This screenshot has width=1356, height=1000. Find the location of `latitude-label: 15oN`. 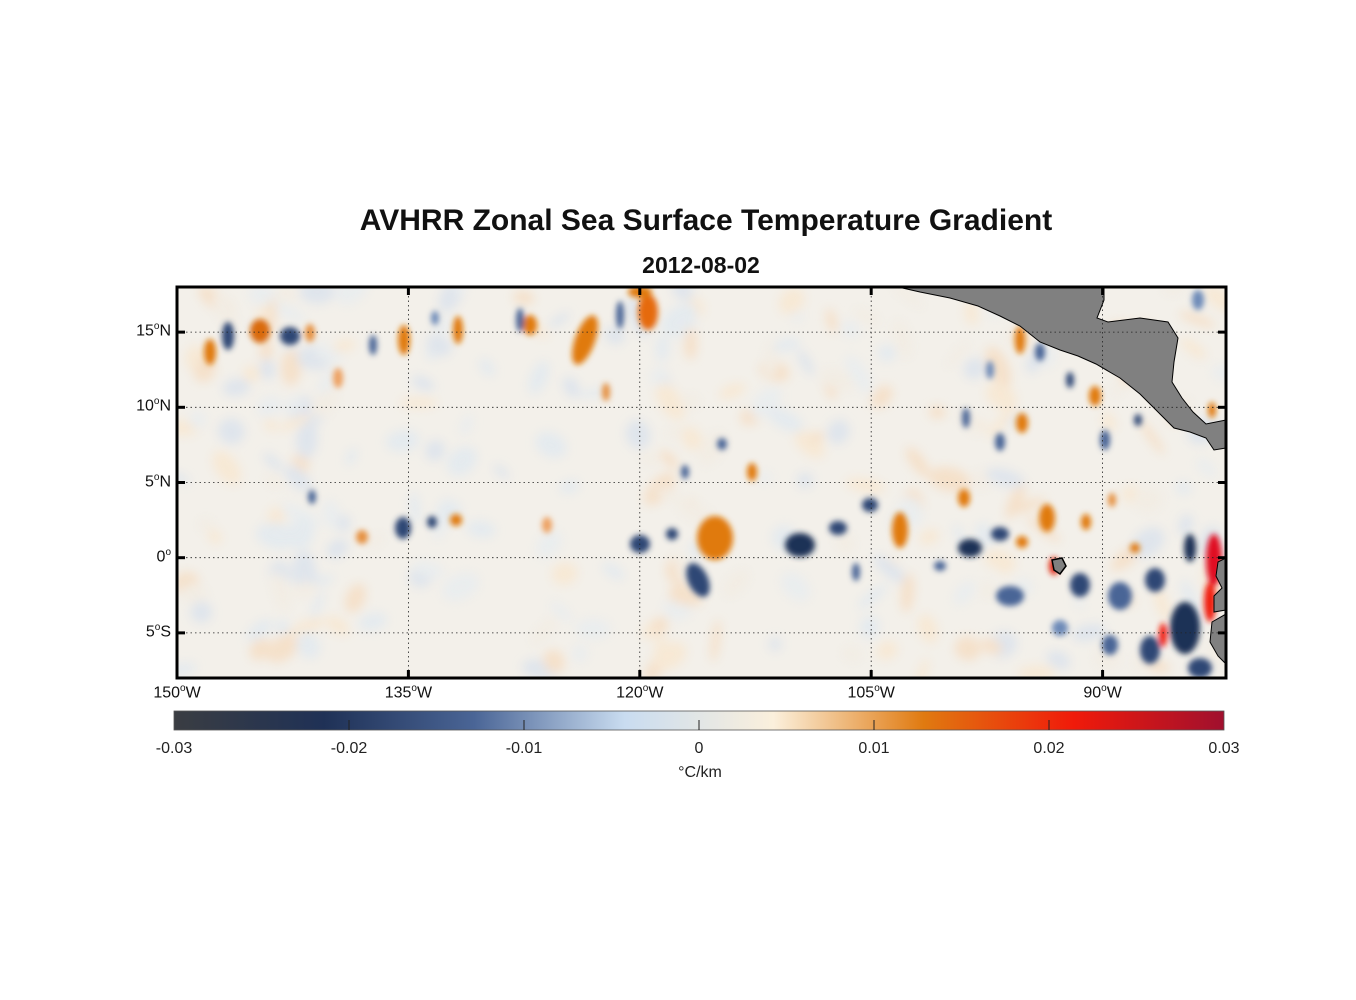

latitude-label: 15oN is located at coordinates (153, 330).